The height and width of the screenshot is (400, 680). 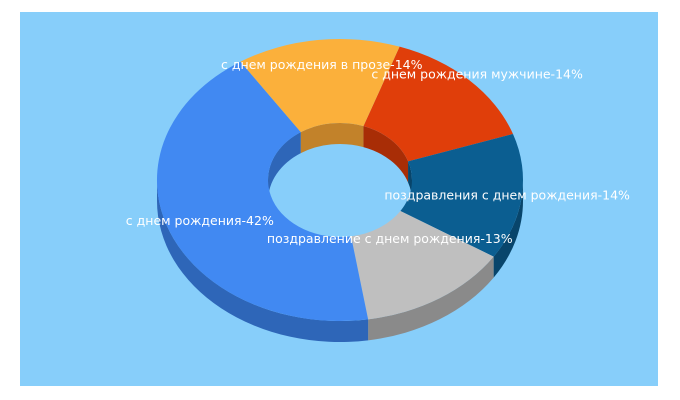 What do you see at coordinates (322, 64) in the screenshot?
I see `slice-label-4: с днем рождения в прозе-14%` at bounding box center [322, 64].